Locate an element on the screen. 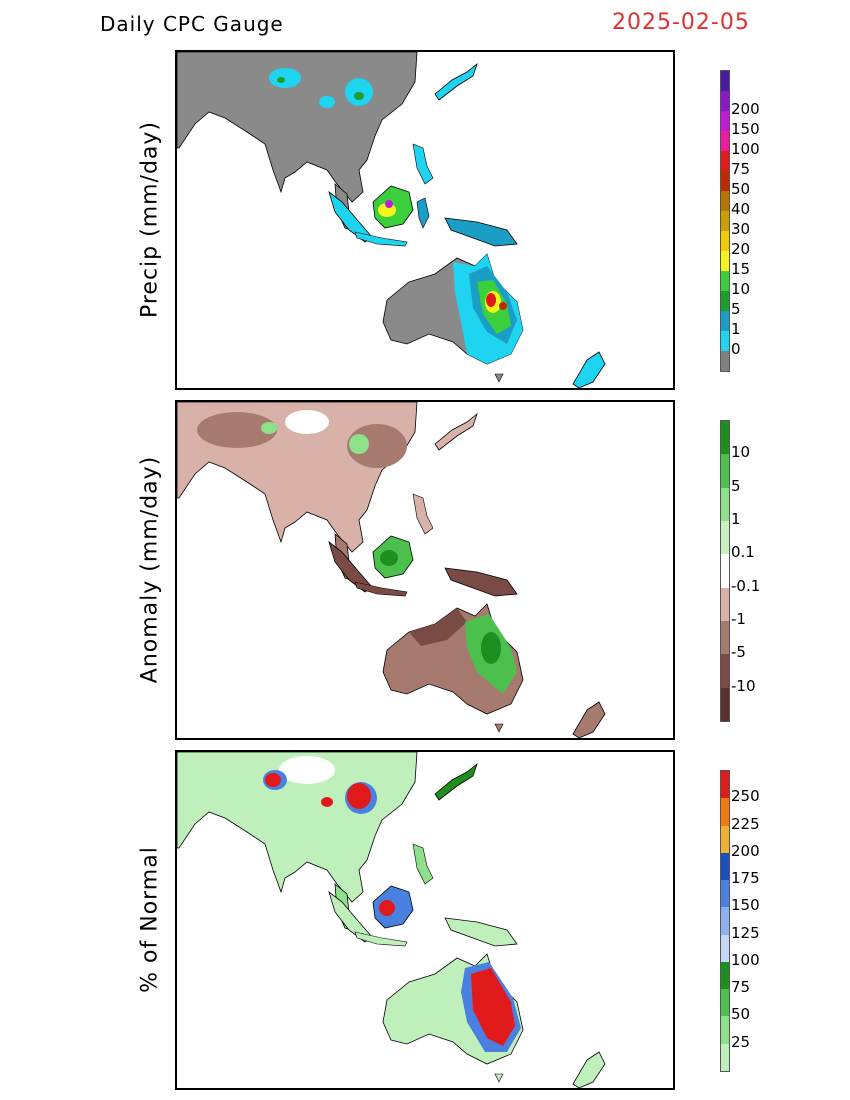 Image resolution: width=850 pixels, height=1100 pixels. map-date: 2025-02-05 is located at coordinates (681, 22).